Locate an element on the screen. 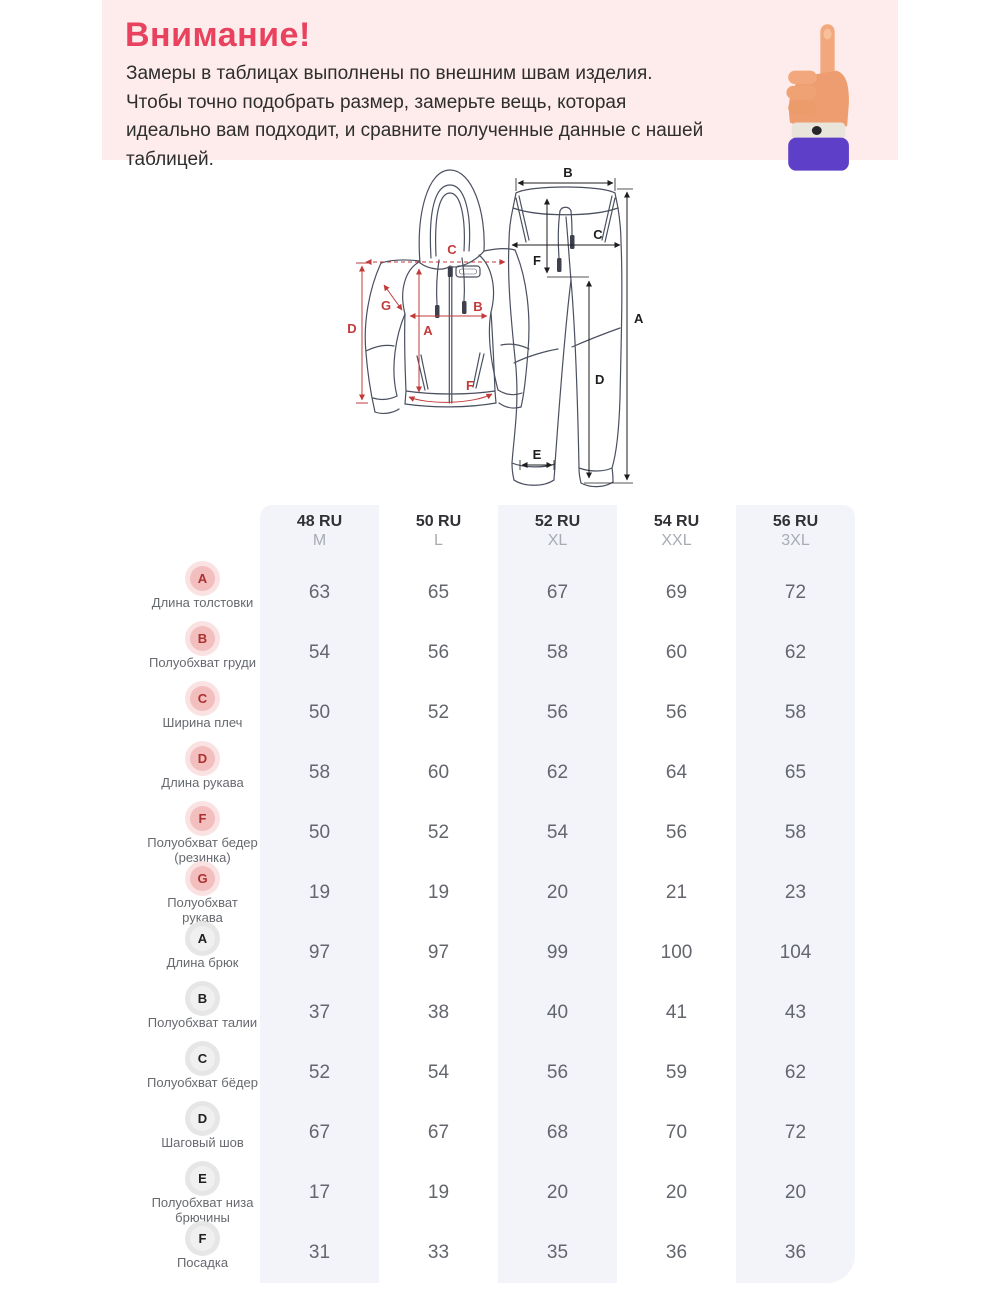  size-value-cell: 33 is located at coordinates (438, 1252).